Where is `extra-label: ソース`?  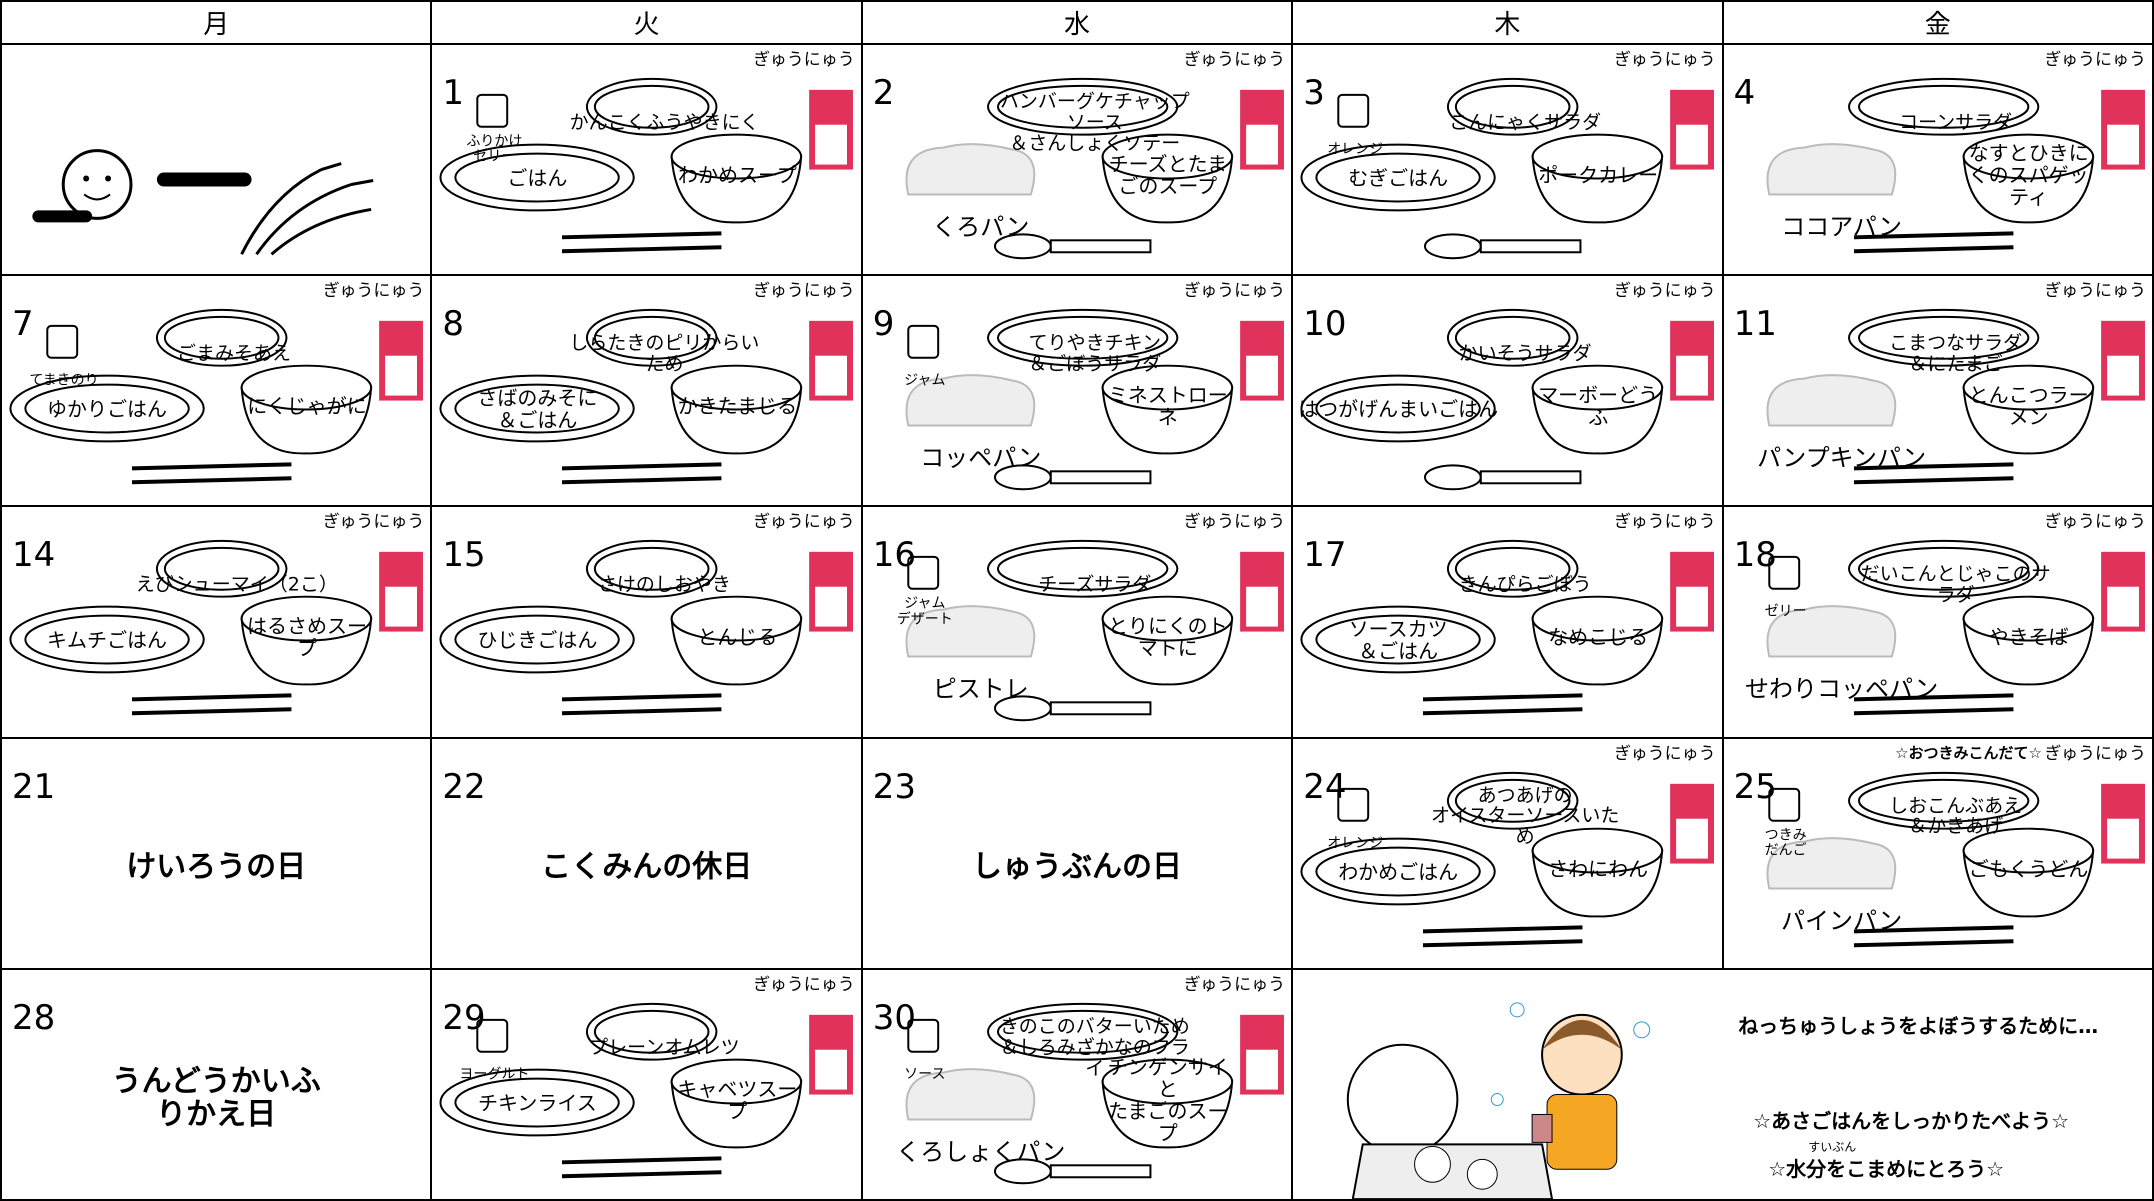
extra-label: ソース is located at coordinates (925, 1074).